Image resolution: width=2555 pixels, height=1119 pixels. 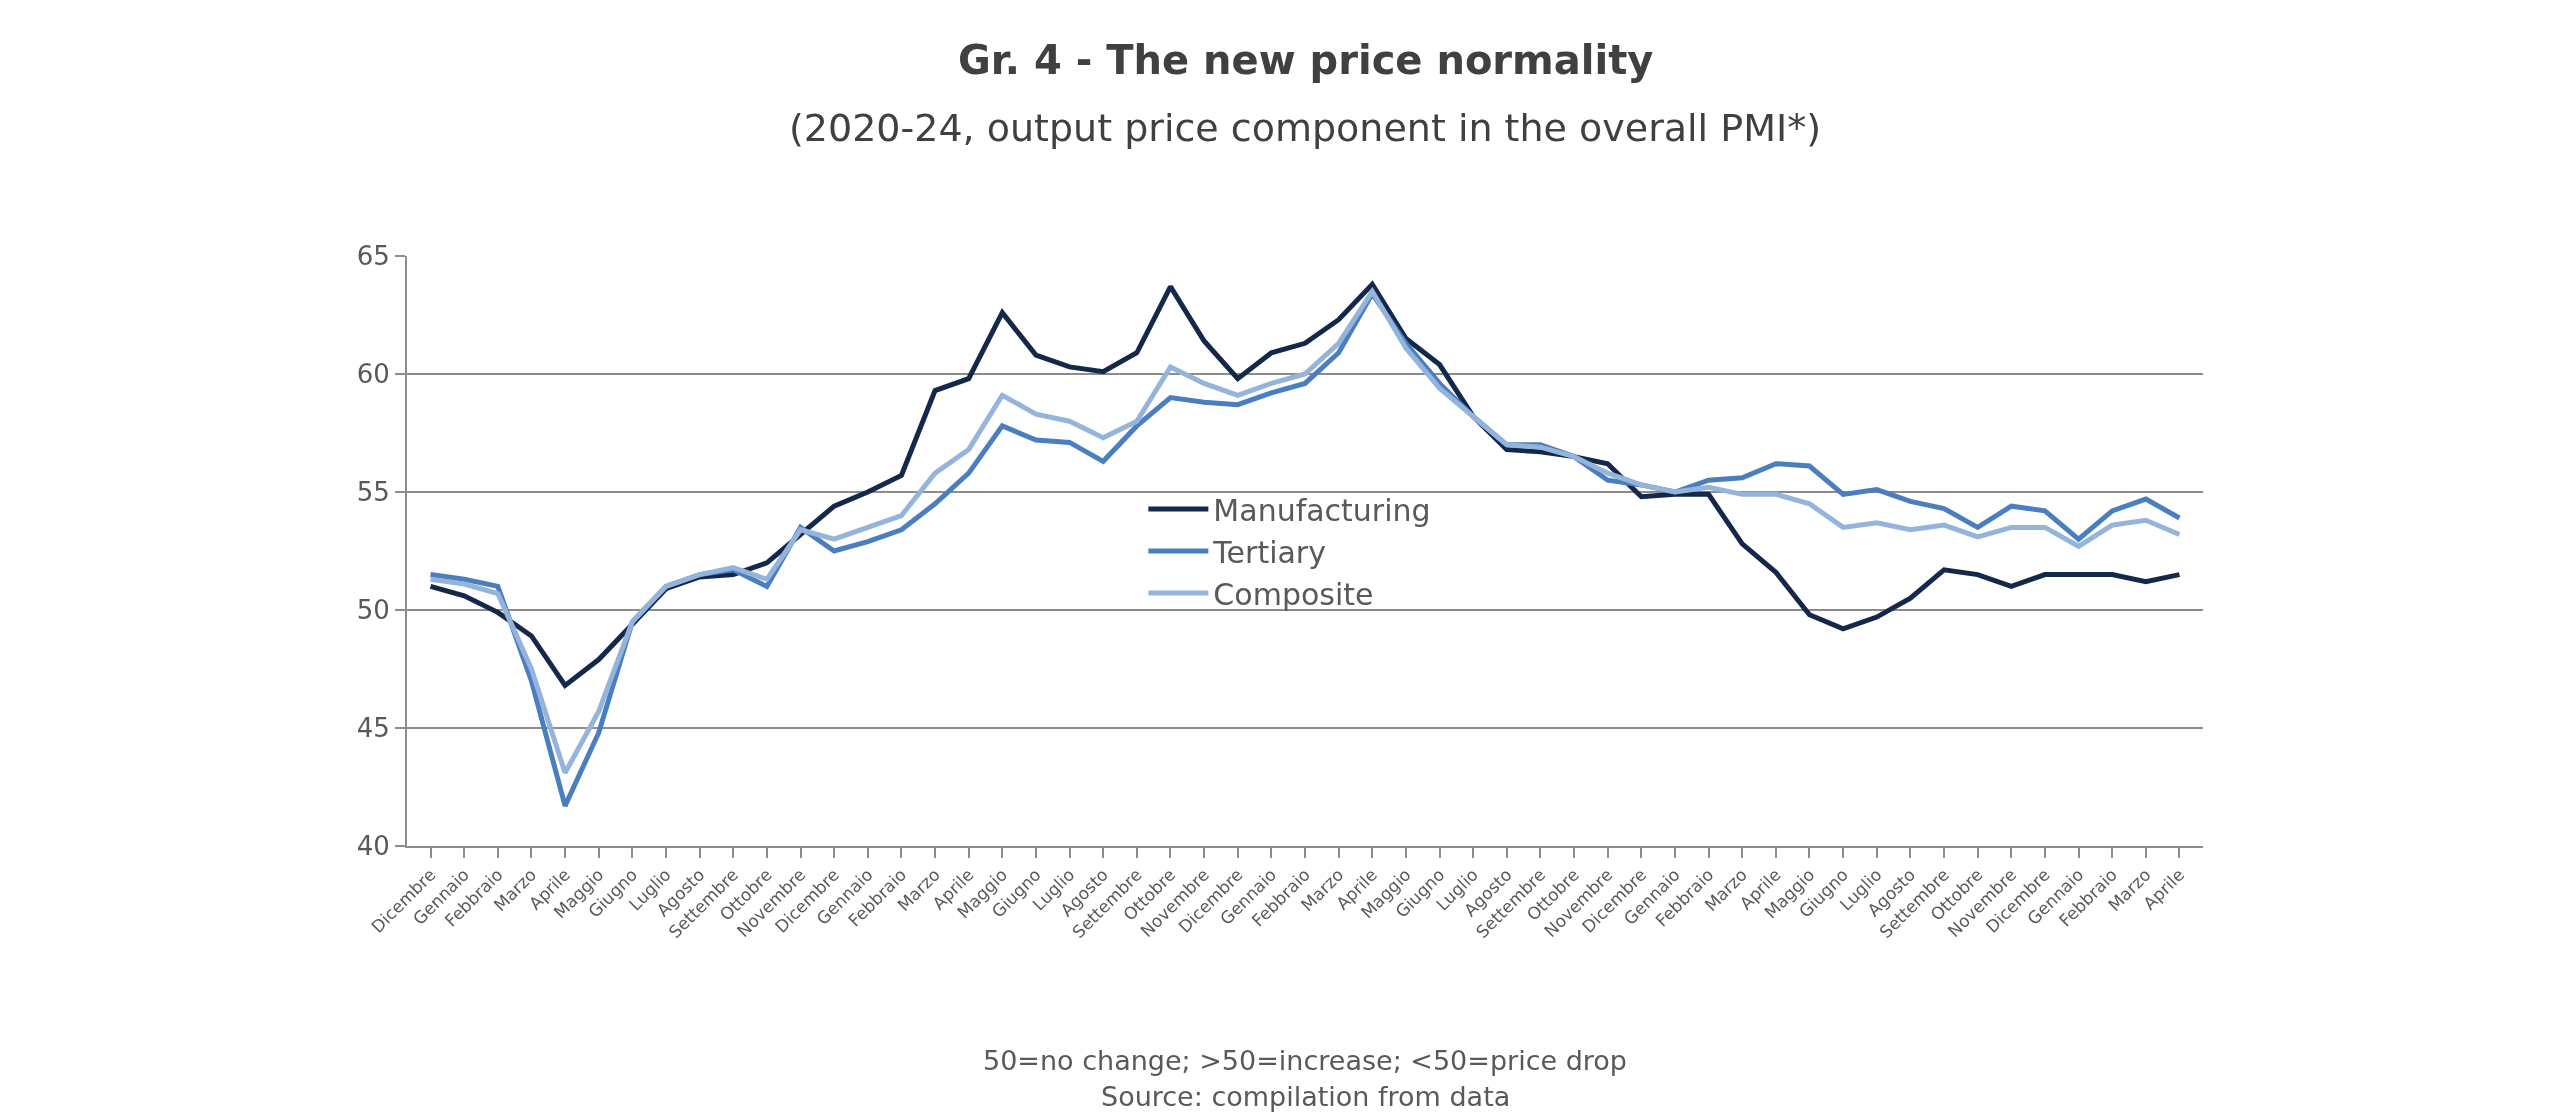 I want to click on y-tick-label: 50, so click(x=373, y=610).